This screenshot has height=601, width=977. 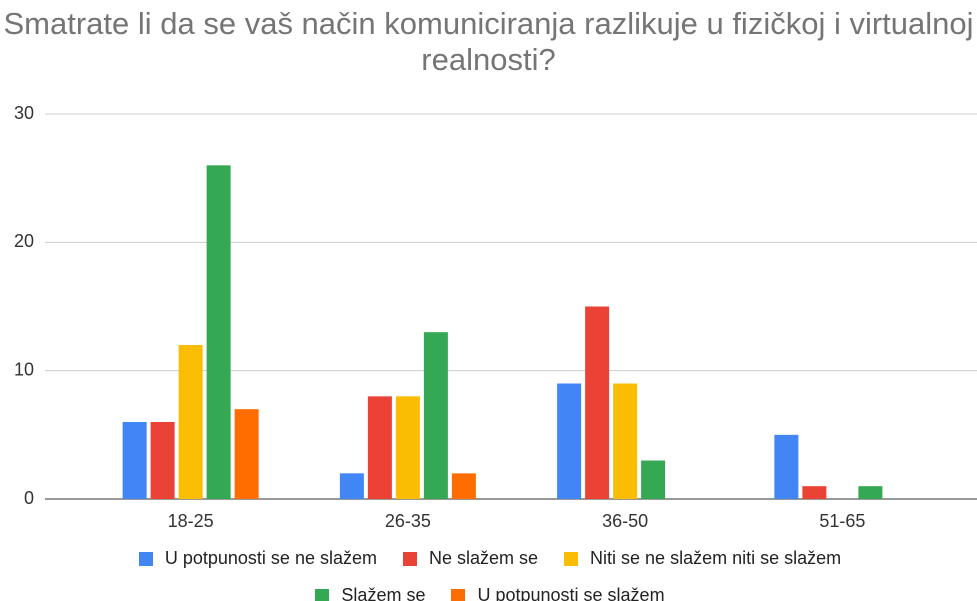 I want to click on legend-item: U potpunosti se ne slažem, so click(x=257, y=558).